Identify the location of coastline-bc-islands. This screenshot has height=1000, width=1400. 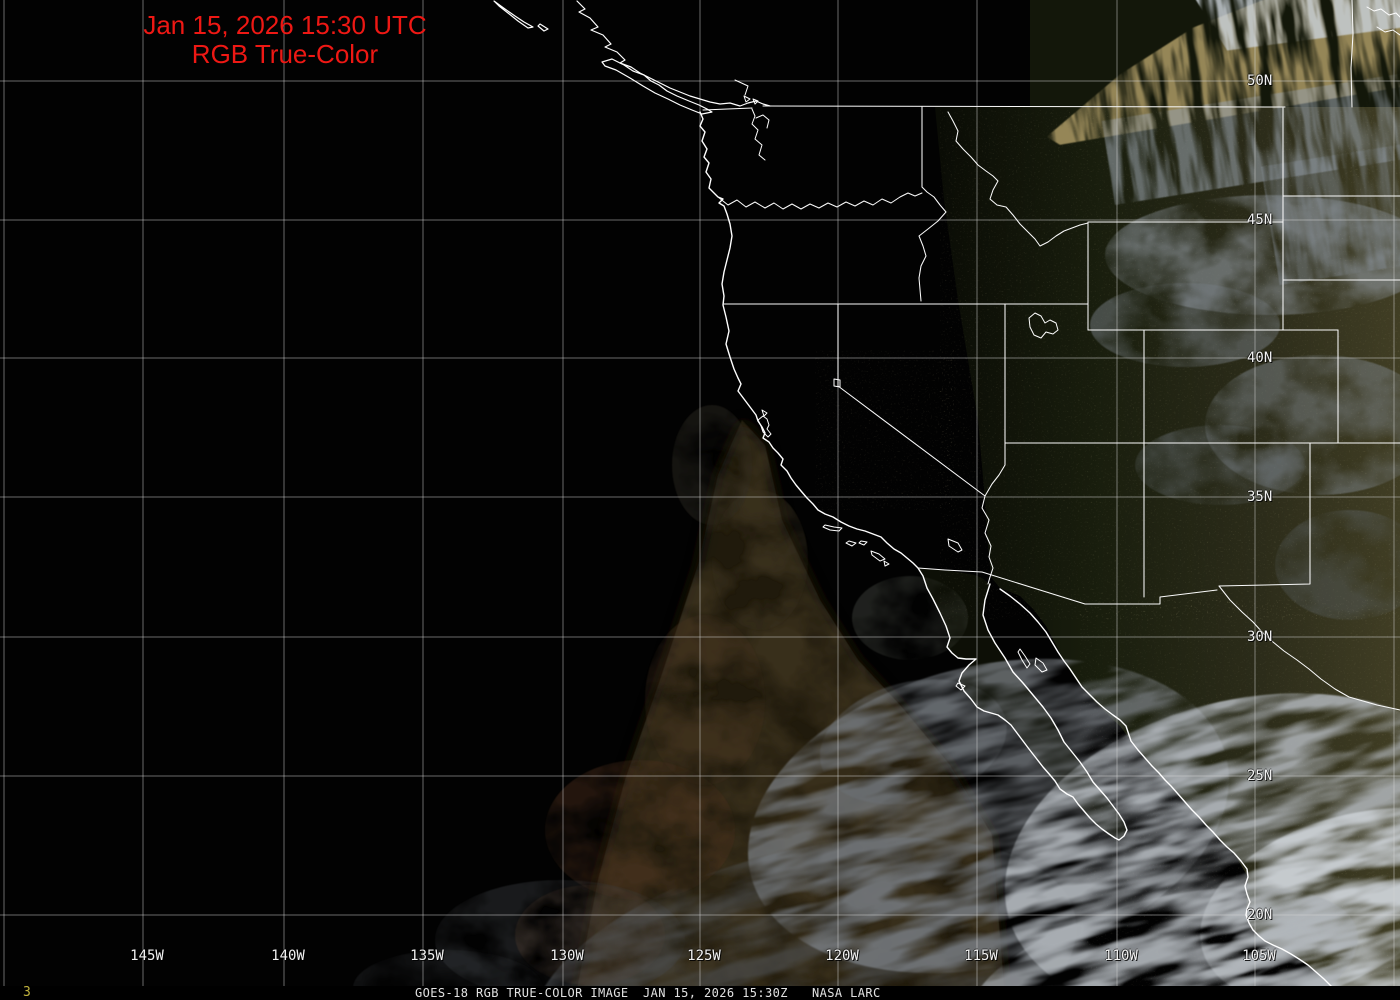
(521, 16).